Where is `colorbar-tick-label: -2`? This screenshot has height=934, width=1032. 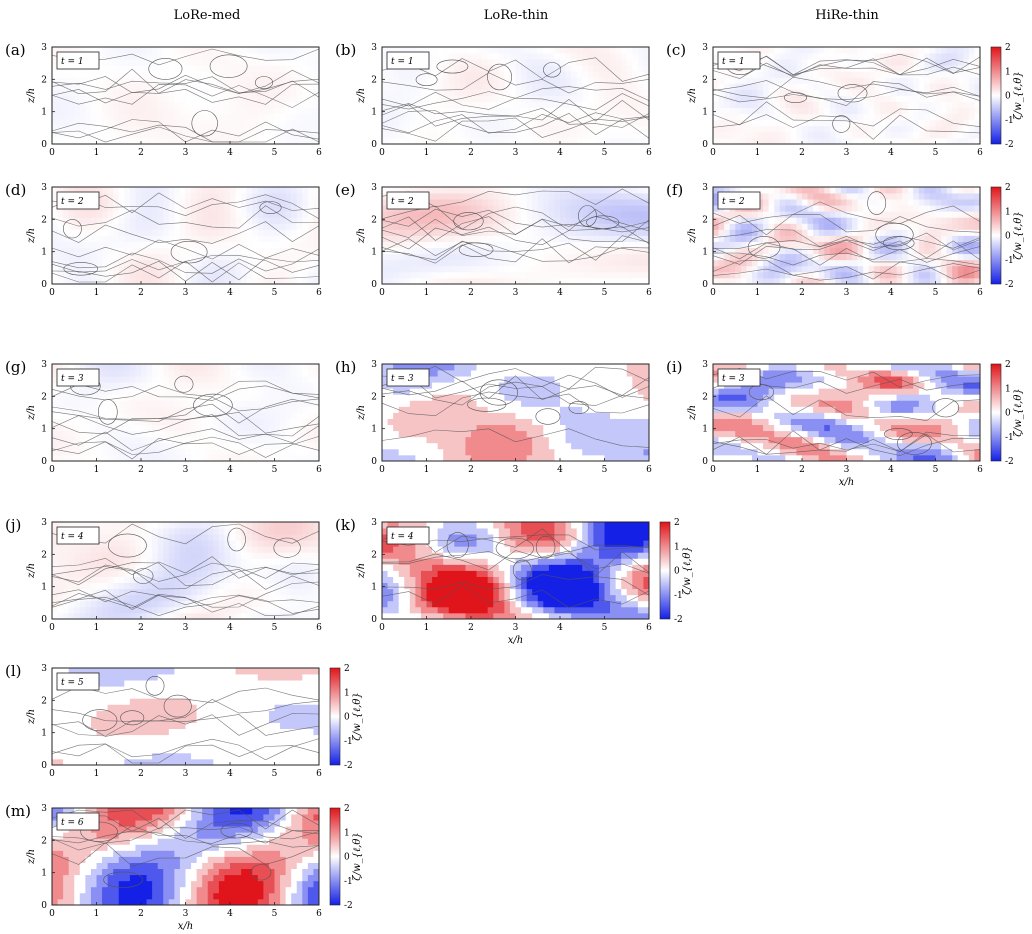 colorbar-tick-label: -2 is located at coordinates (1009, 145).